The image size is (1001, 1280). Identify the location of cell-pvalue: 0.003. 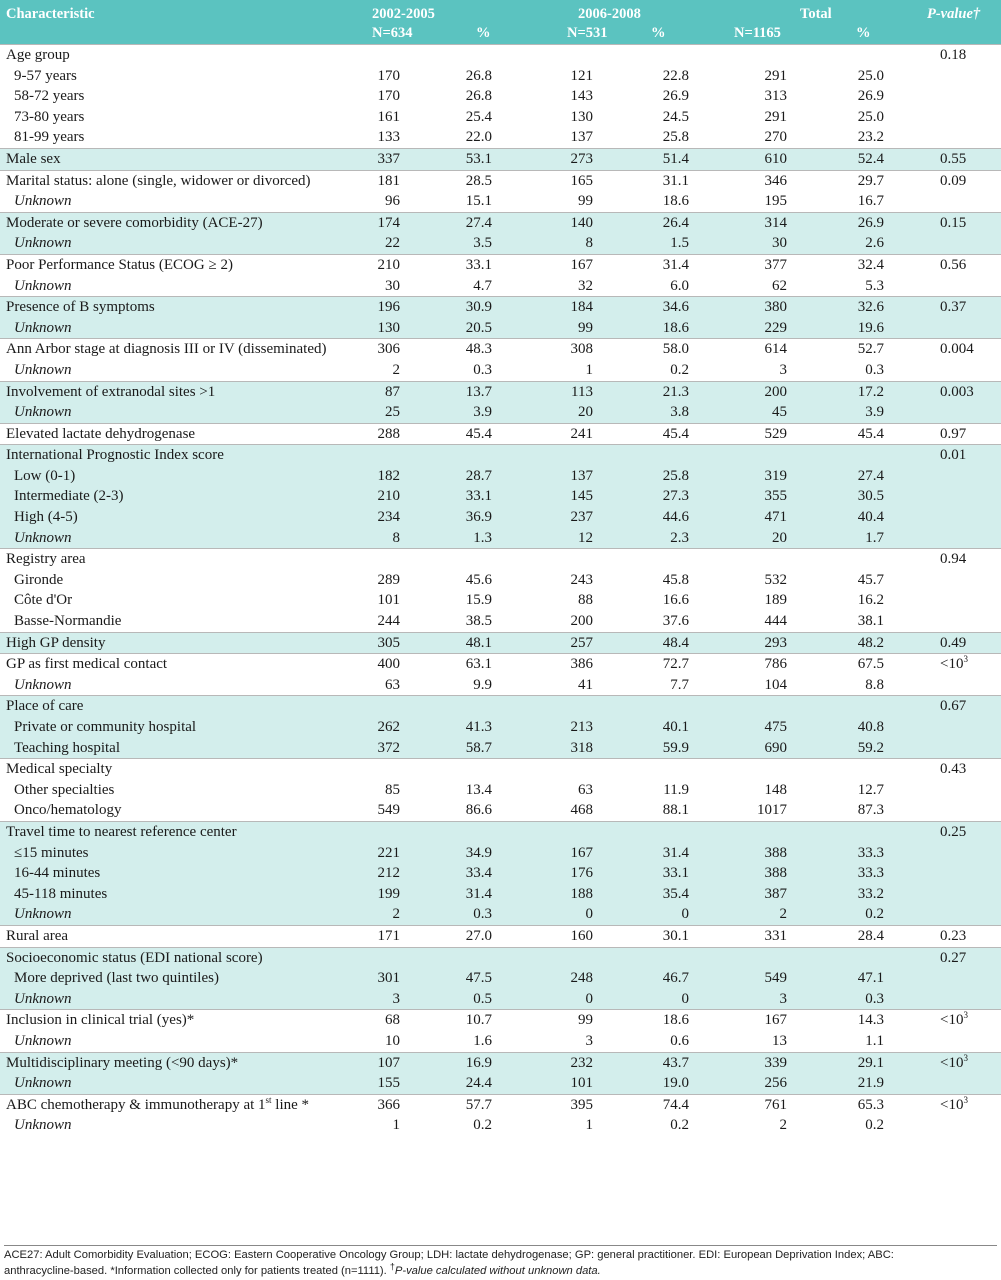
(957, 392).